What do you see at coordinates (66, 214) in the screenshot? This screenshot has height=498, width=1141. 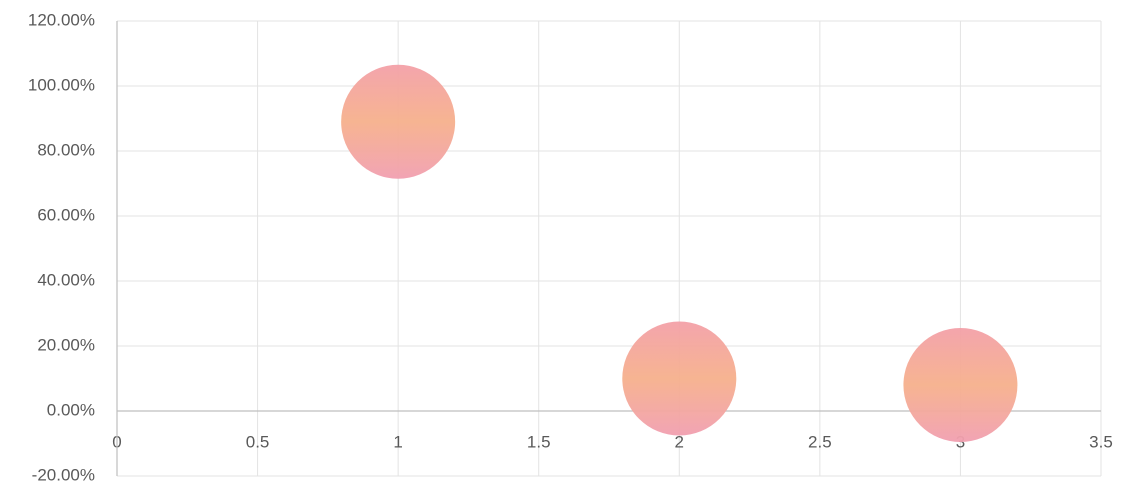 I see `y-tick-label: 60.00%` at bounding box center [66, 214].